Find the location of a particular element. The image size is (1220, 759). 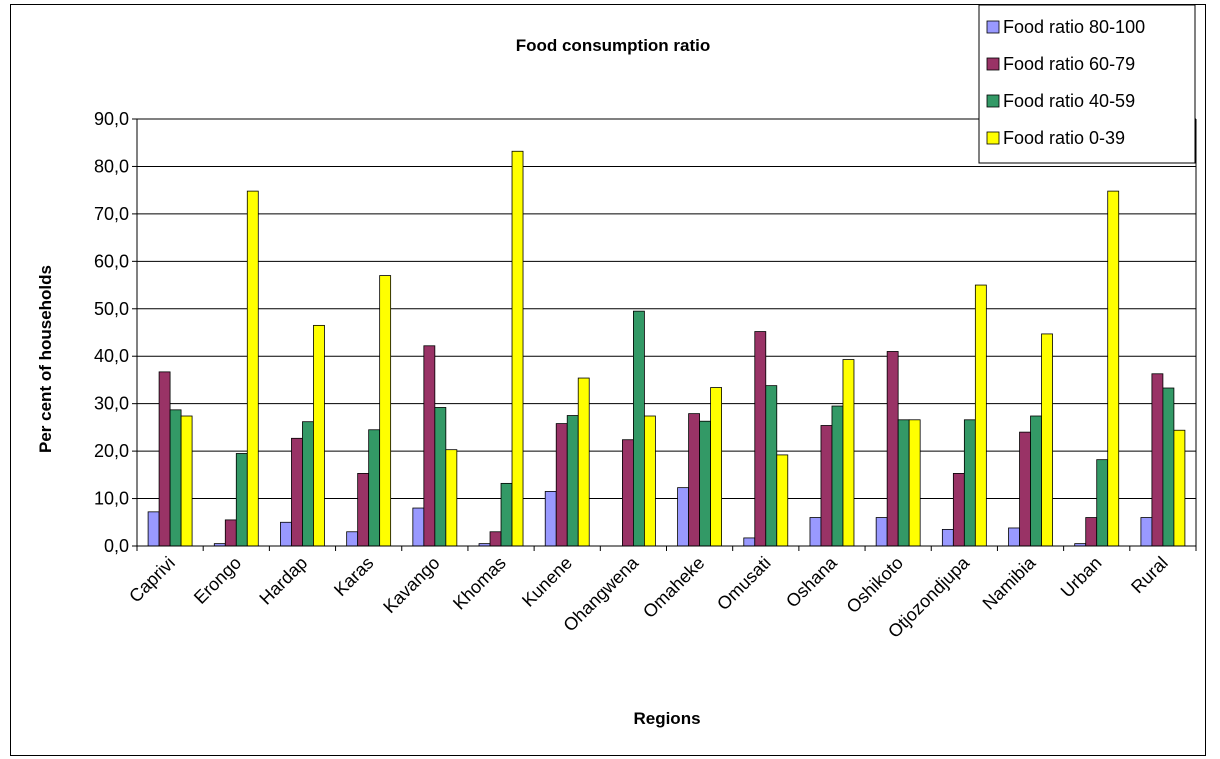

x-tick-label: Urban is located at coordinates (1081, 577).